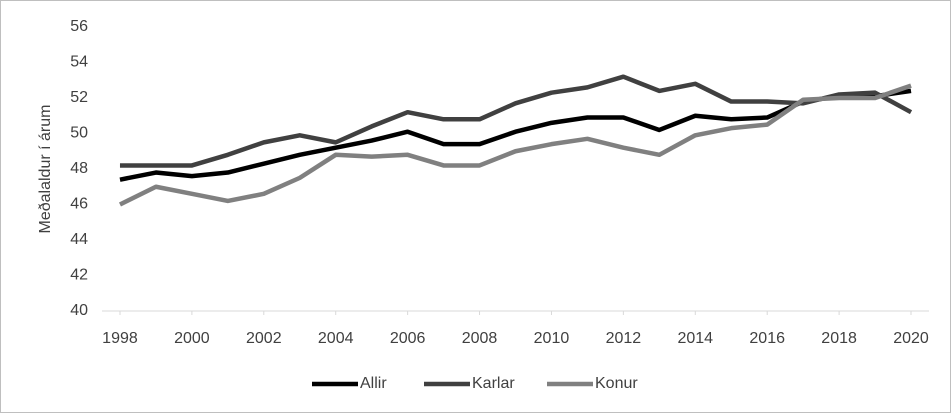 The width and height of the screenshot is (951, 413). Describe the element at coordinates (264, 338) in the screenshot. I see `x-tick-label: 2002` at that location.